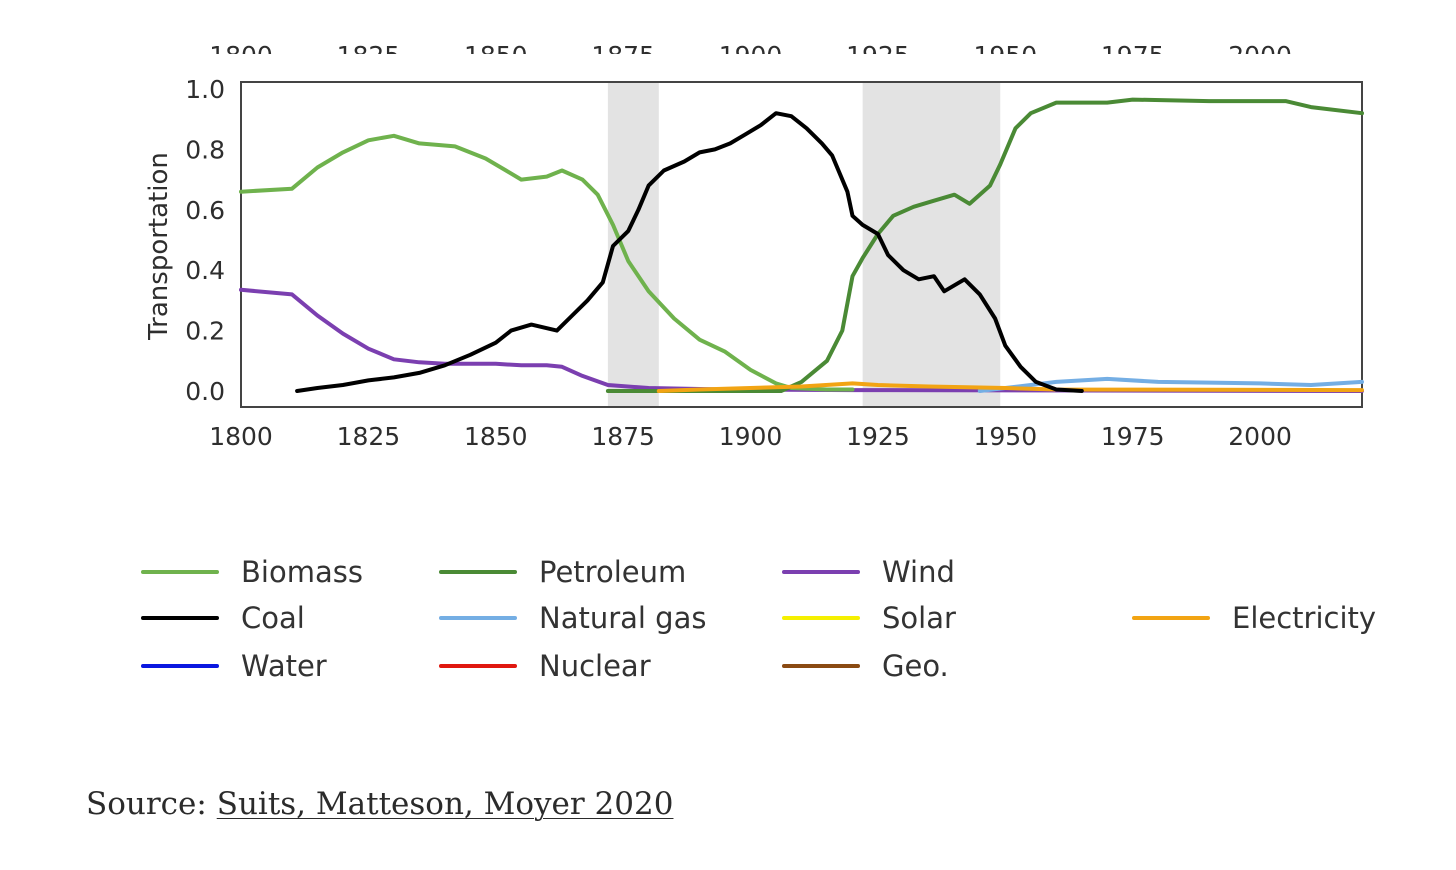 This screenshot has width=1456, height=870. What do you see at coordinates (205, 149) in the screenshot?
I see `y-tick-label: 0.8` at bounding box center [205, 149].